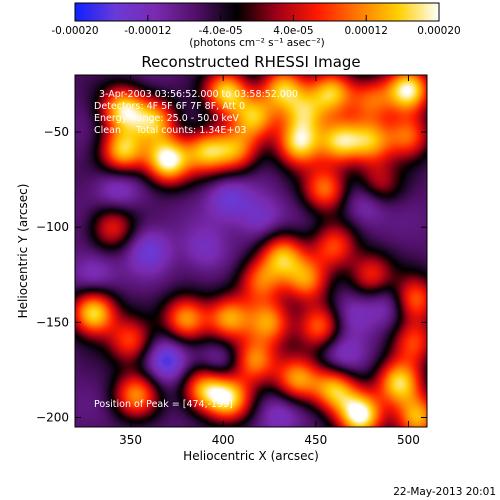  Describe the element at coordinates (315, 440) in the screenshot. I see `x-tick-label: 450` at that location.